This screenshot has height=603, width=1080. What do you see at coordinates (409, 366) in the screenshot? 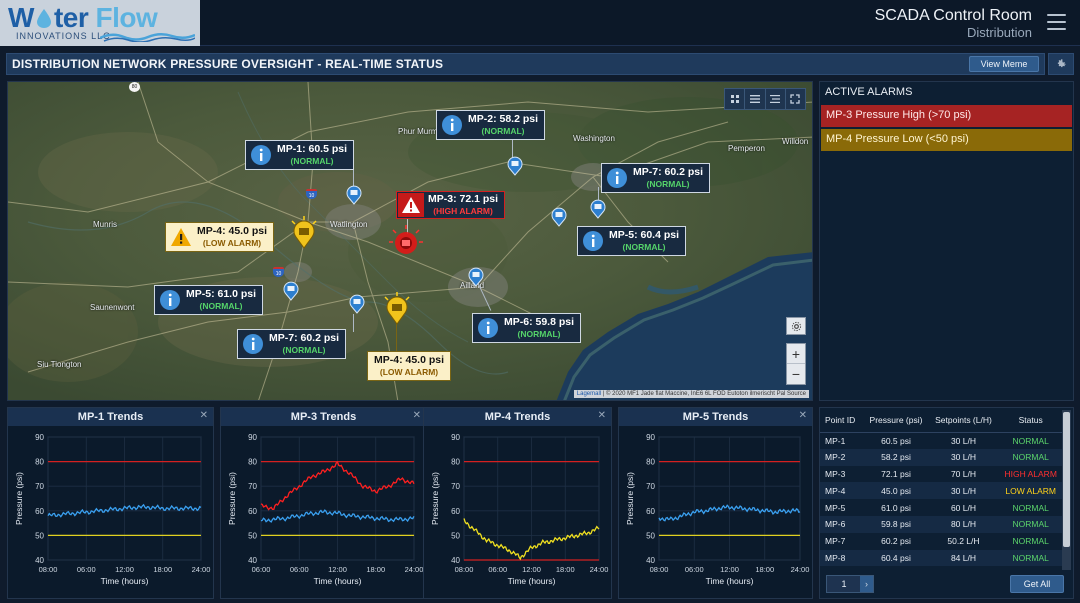
I see `callout-mp-4-south: MP-4: 45.0 psi (LOW ALARM)` at bounding box center [409, 366].